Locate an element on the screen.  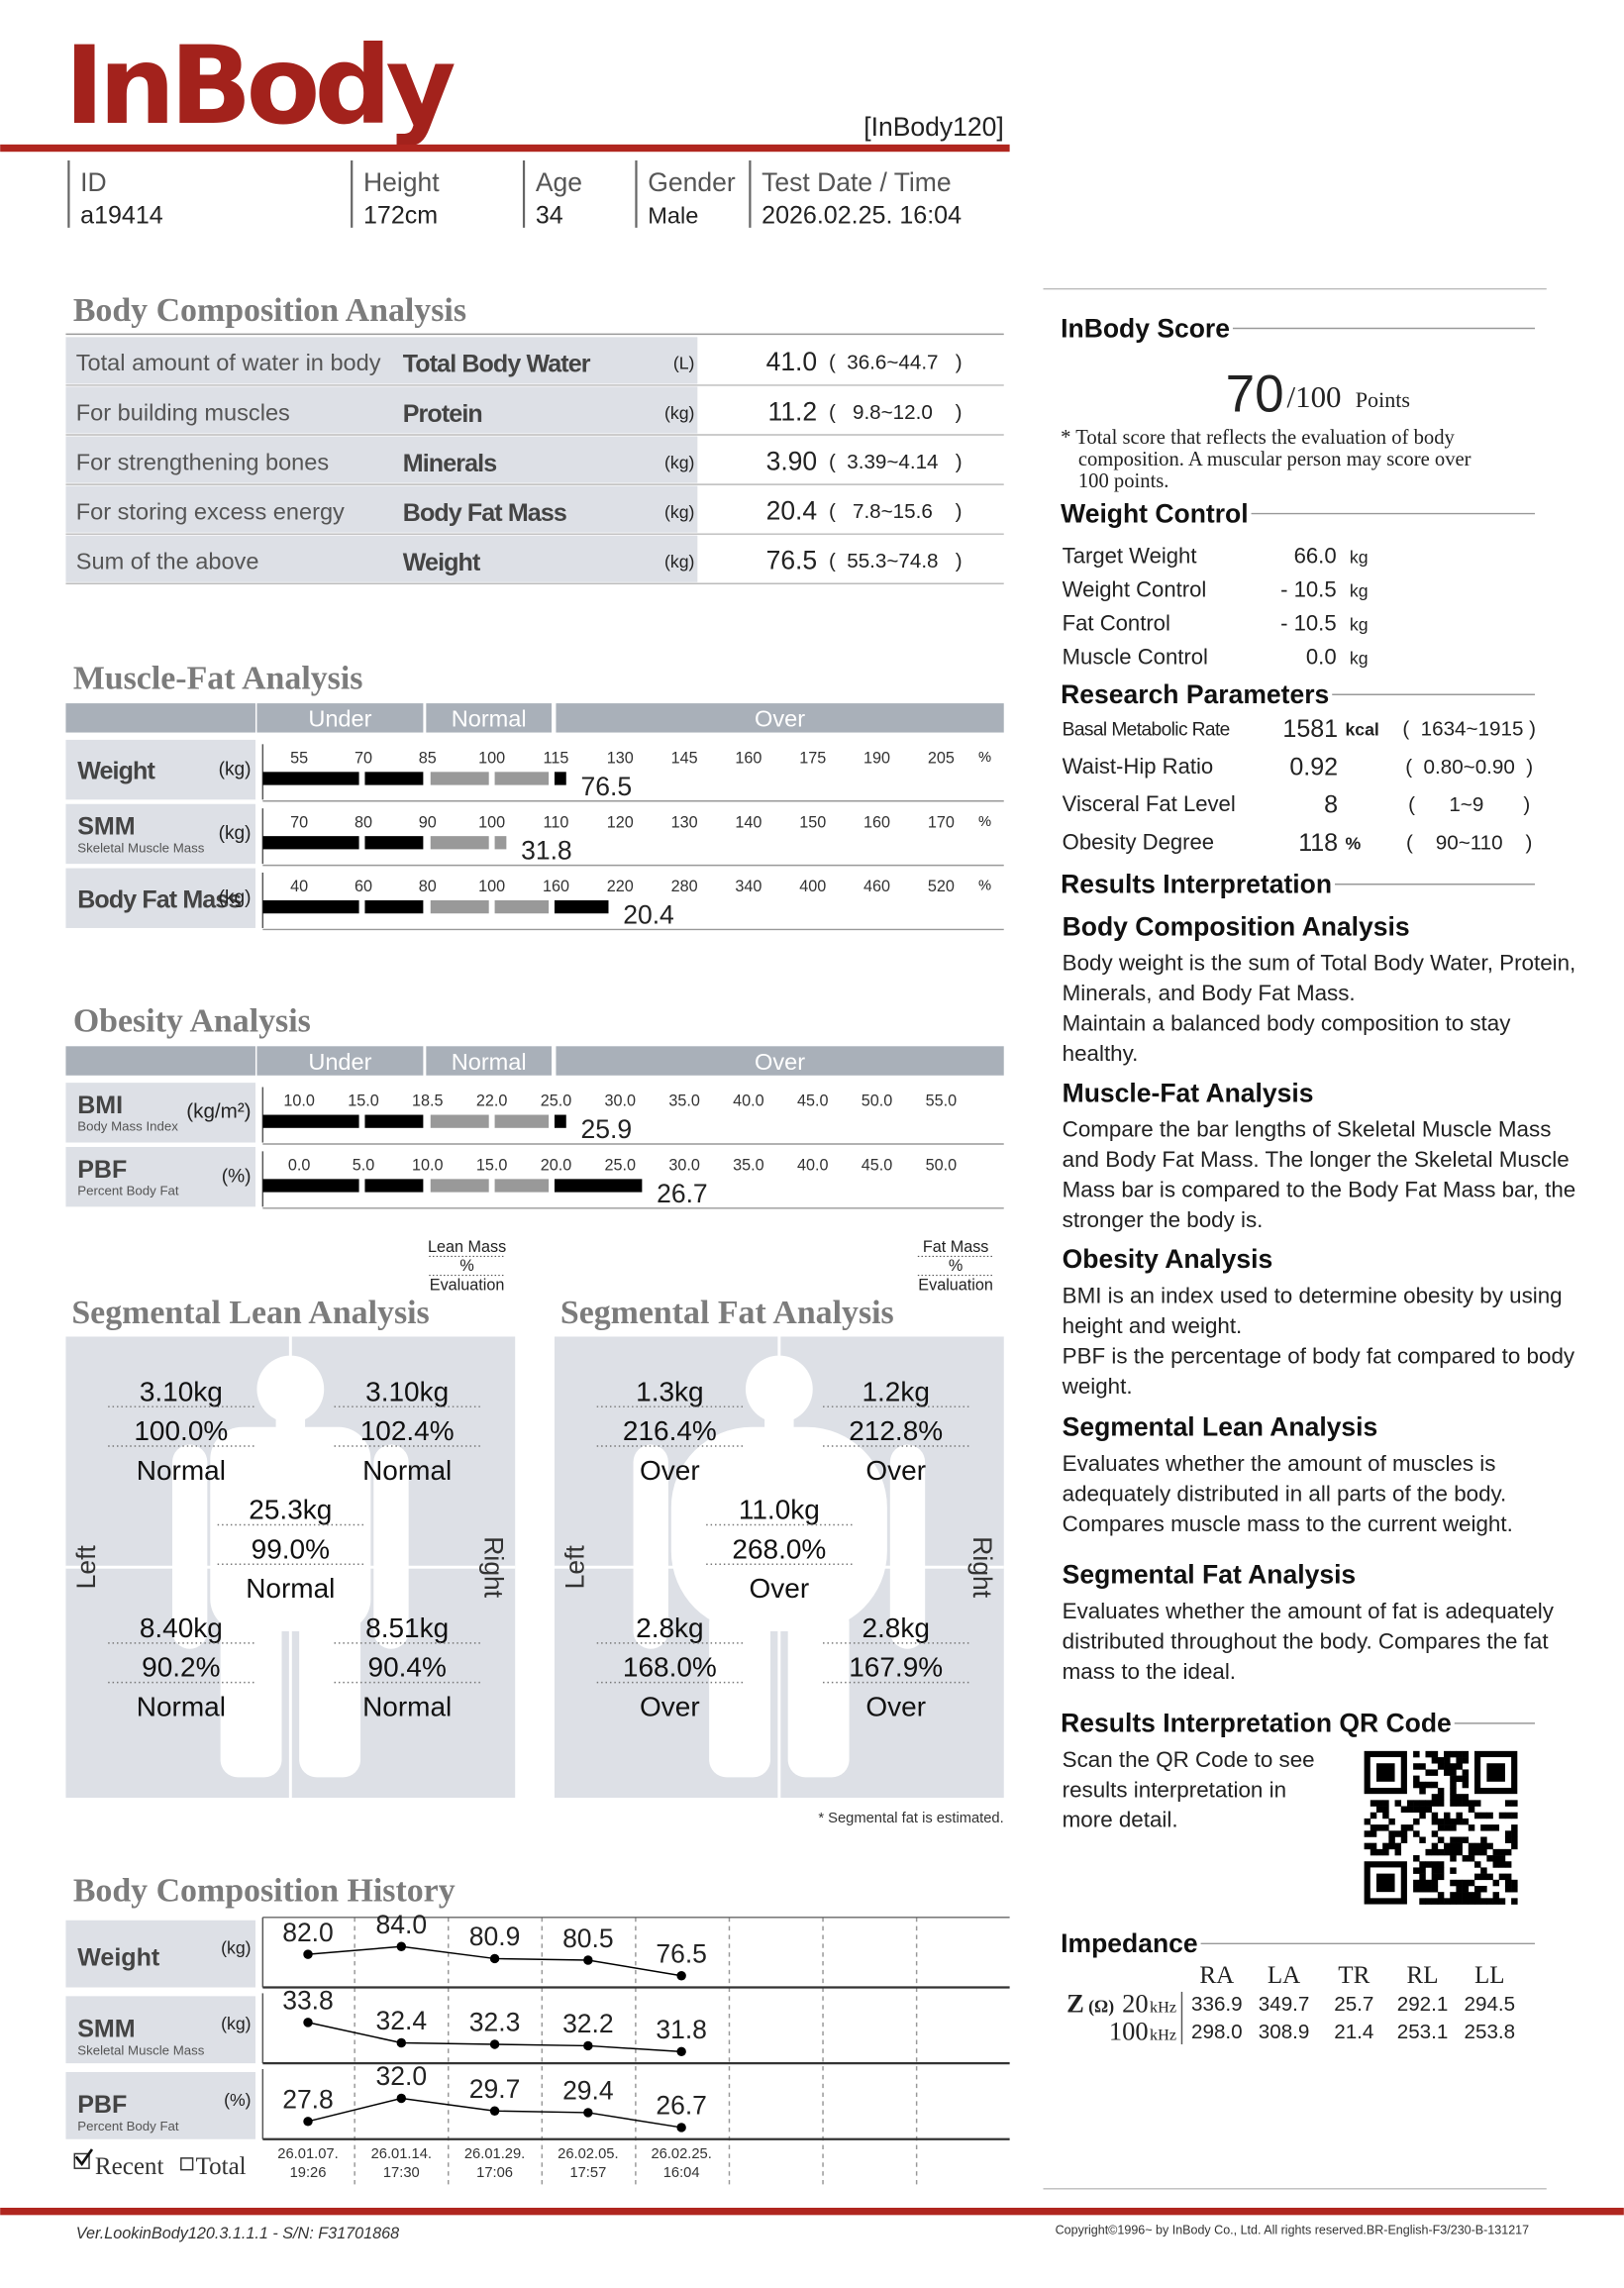
row-value: 41.0 is located at coordinates (792, 361).